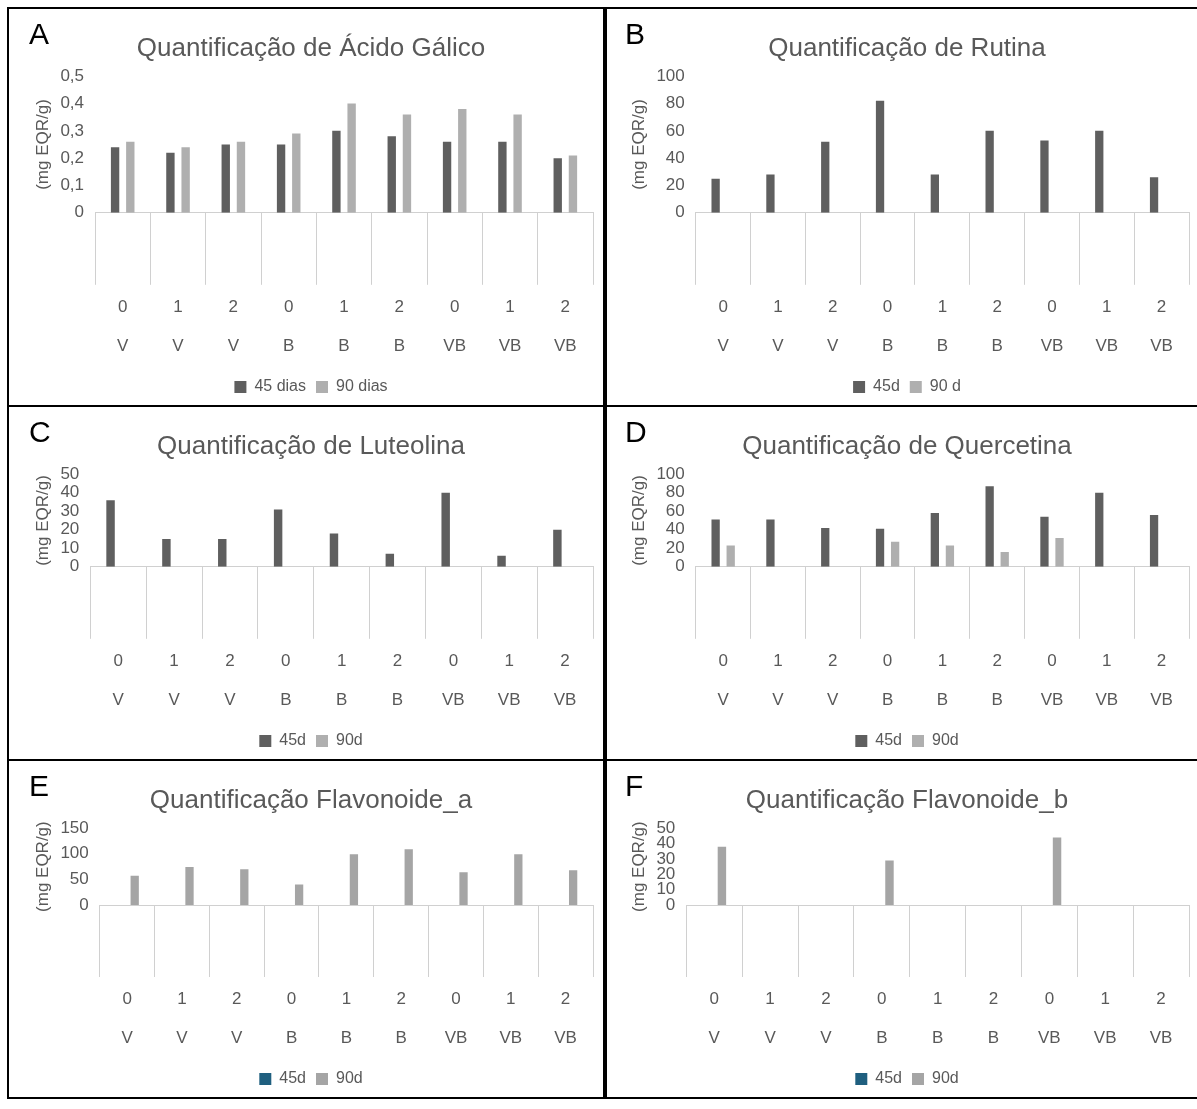 This screenshot has height=1109, width=1197. What do you see at coordinates (311, 46) in the screenshot?
I see `chart-title: Quantificação de Ácido Gálico` at bounding box center [311, 46].